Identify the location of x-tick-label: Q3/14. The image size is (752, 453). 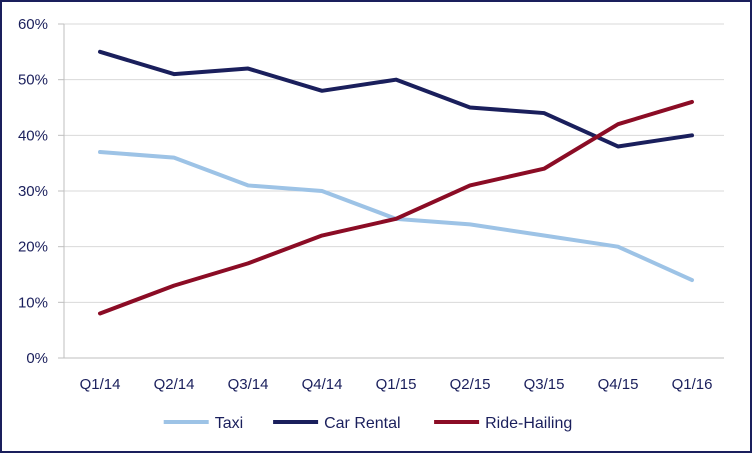
(248, 384).